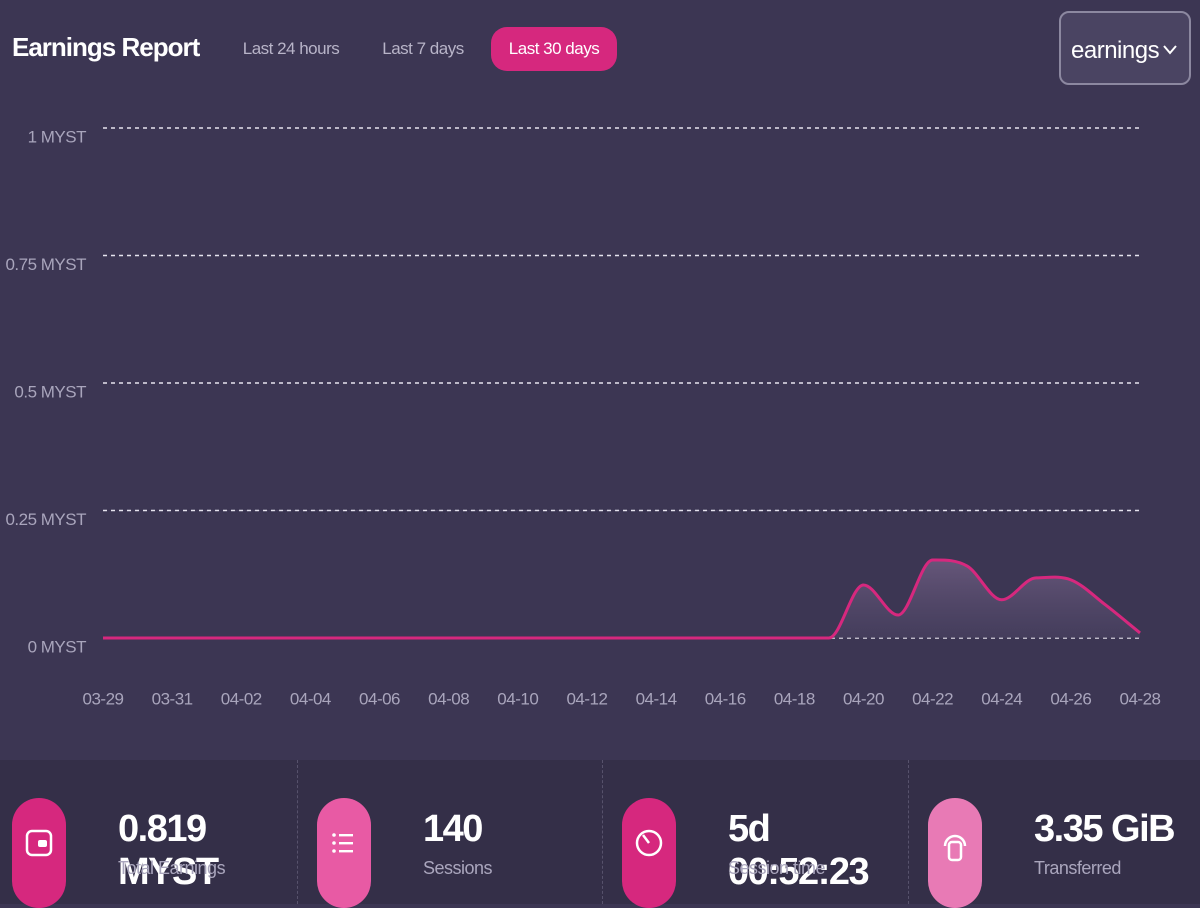 The width and height of the screenshot is (1200, 908). I want to click on stat-label: Sessions, so click(458, 868).